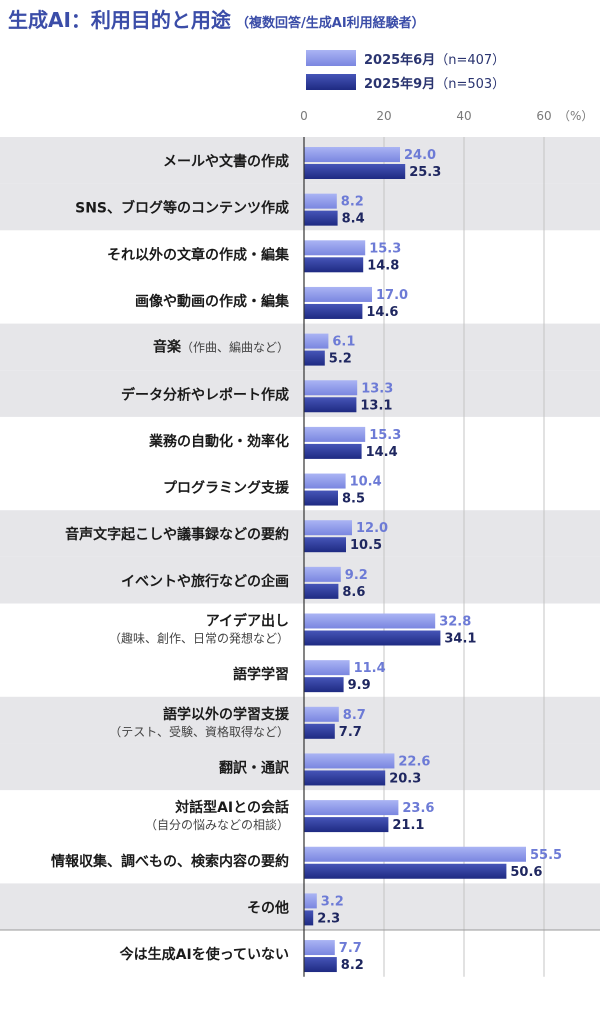  What do you see at coordinates (359, 685) in the screenshot?
I see `value-label-sep: 9.9` at bounding box center [359, 685].